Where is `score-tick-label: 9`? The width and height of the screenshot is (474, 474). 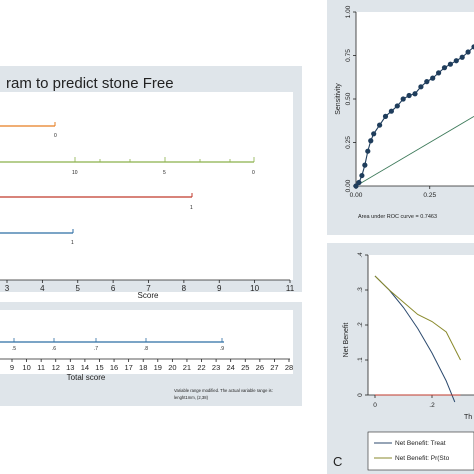
score-tick-label: 9 is located at coordinates (219, 288).